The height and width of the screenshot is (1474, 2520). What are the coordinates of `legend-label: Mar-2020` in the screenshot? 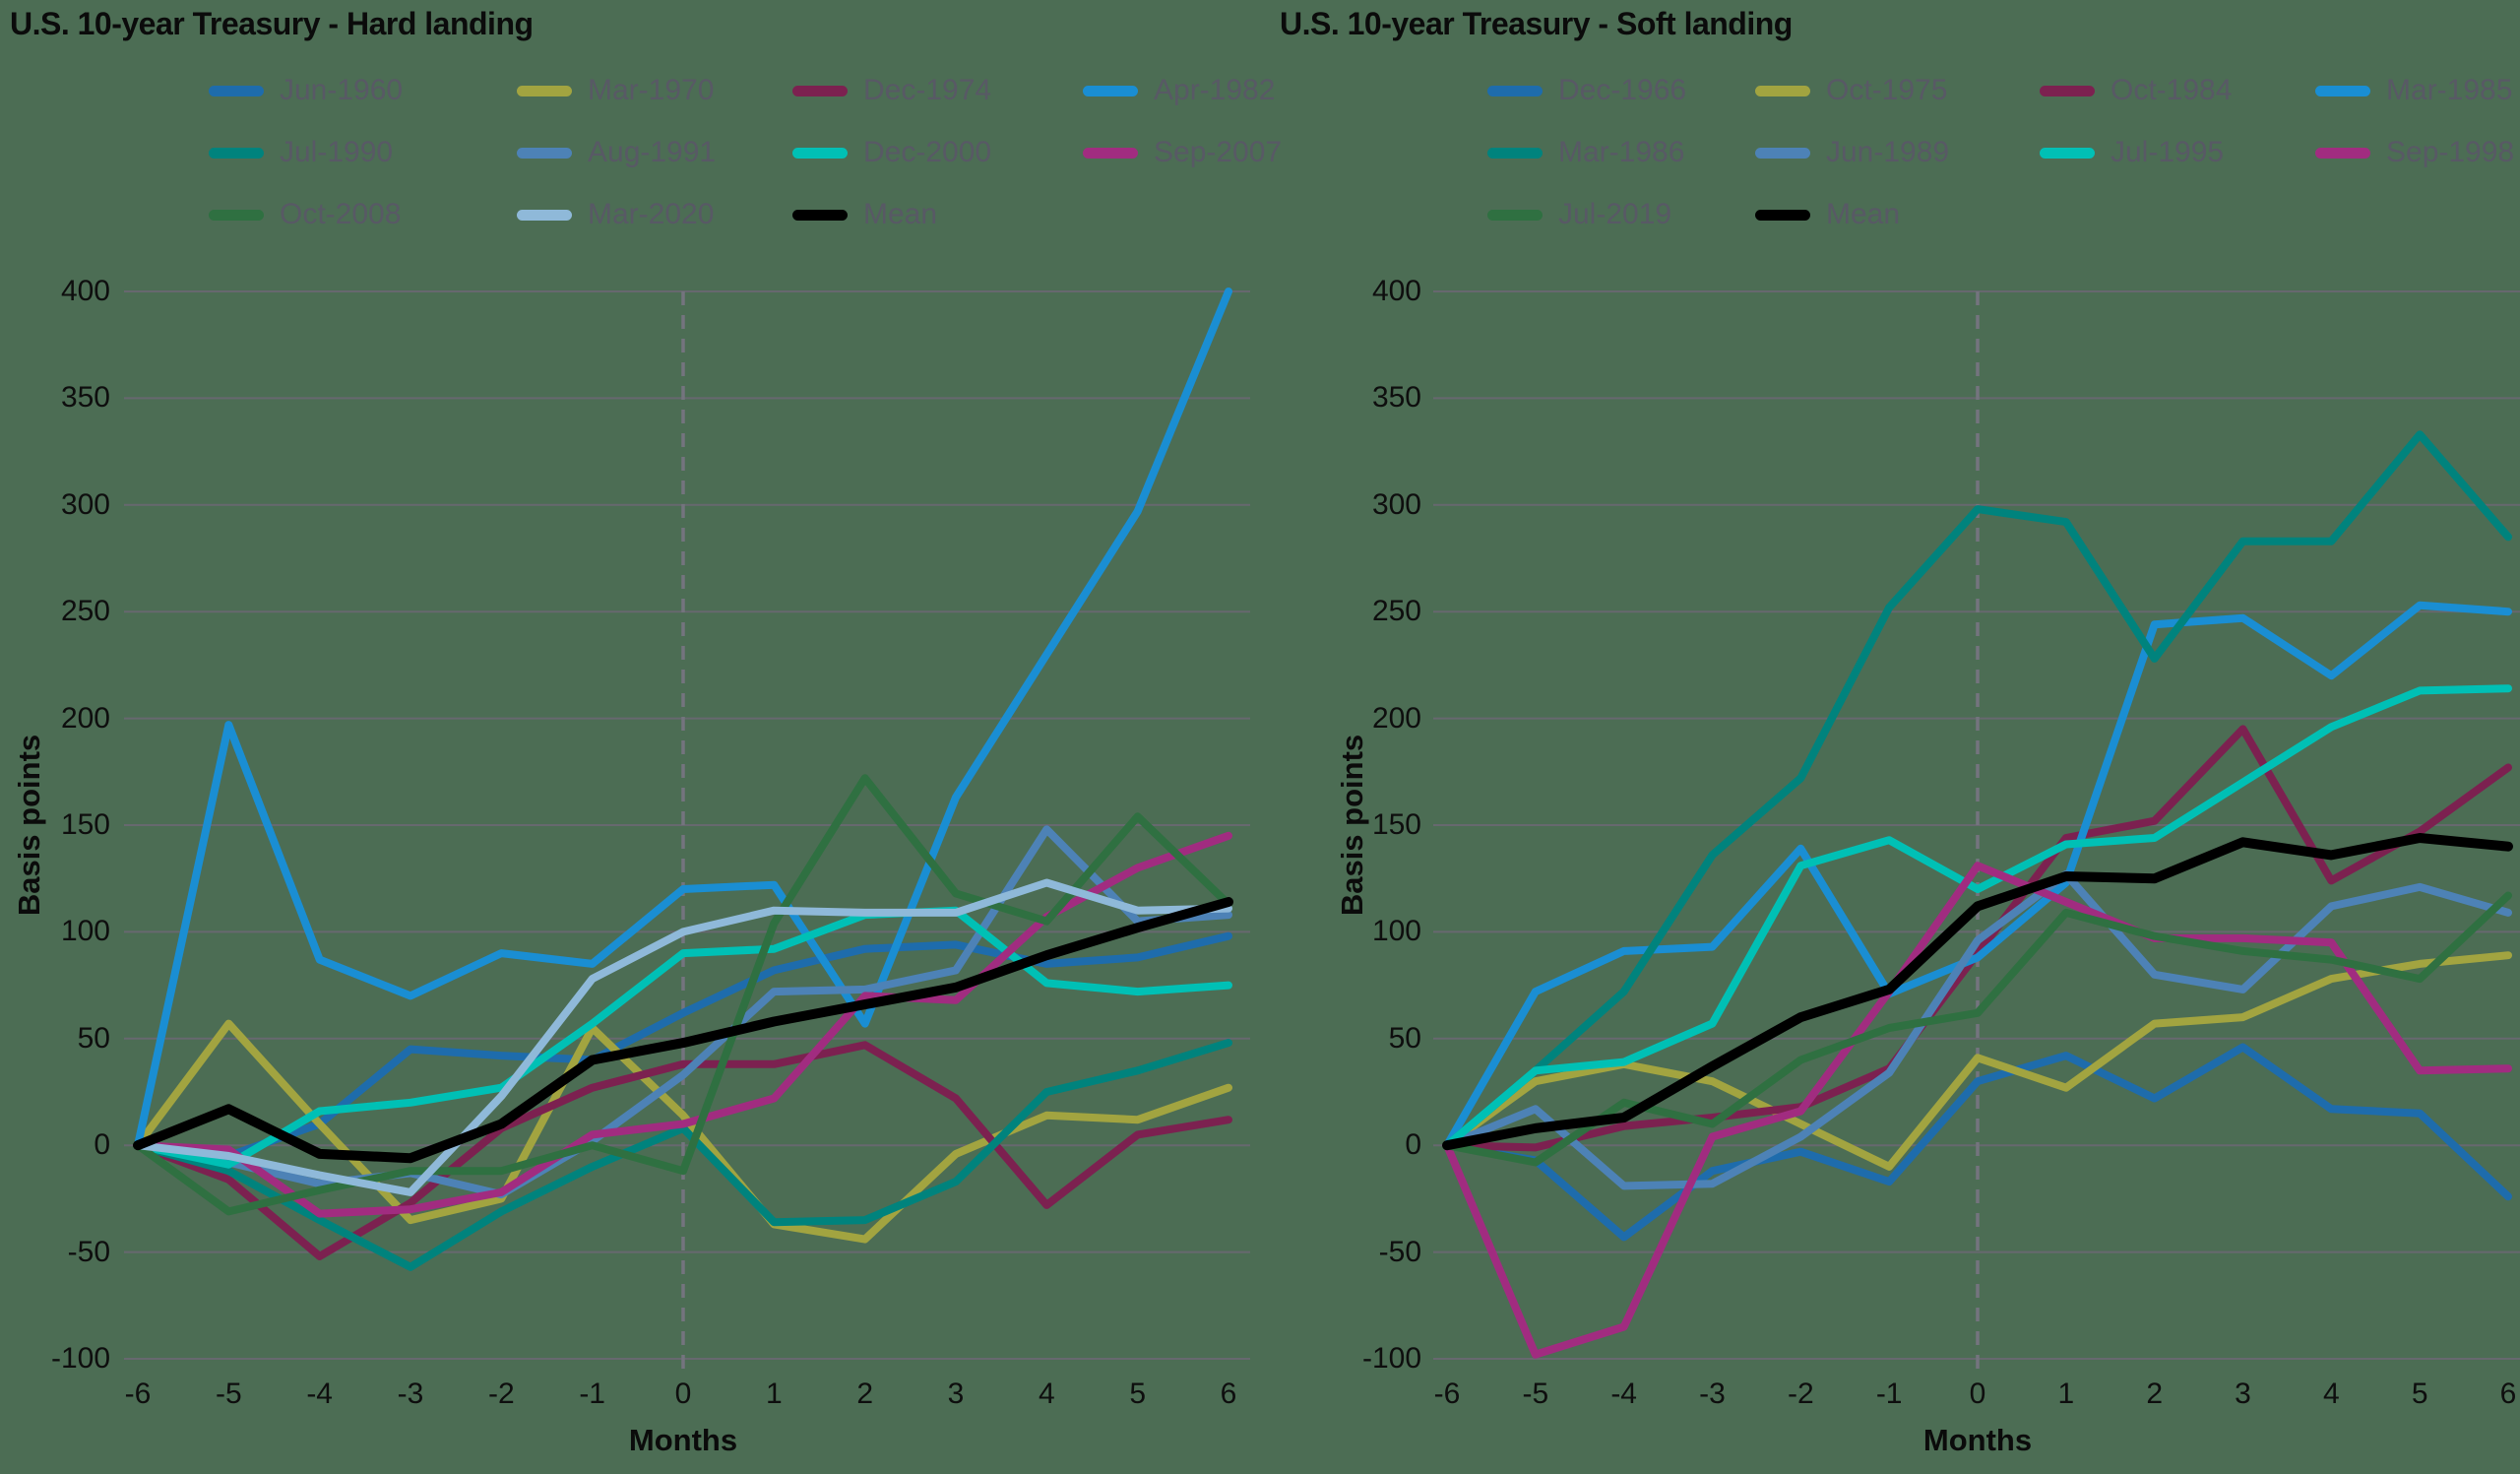 It's located at (651, 214).